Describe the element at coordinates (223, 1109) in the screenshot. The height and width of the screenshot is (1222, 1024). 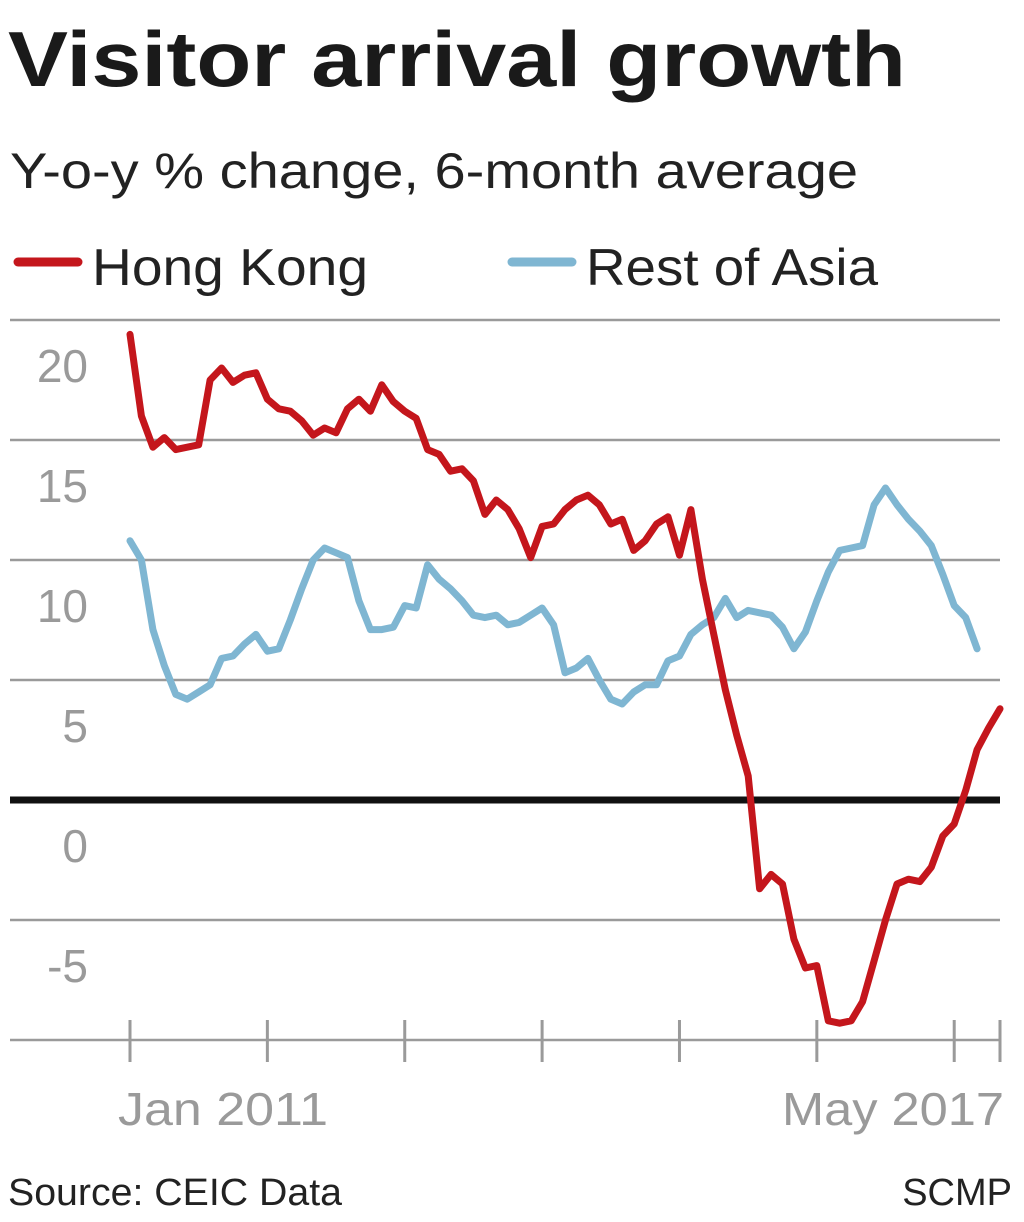
I see `x-tick-label-start: Jan 2011` at that location.